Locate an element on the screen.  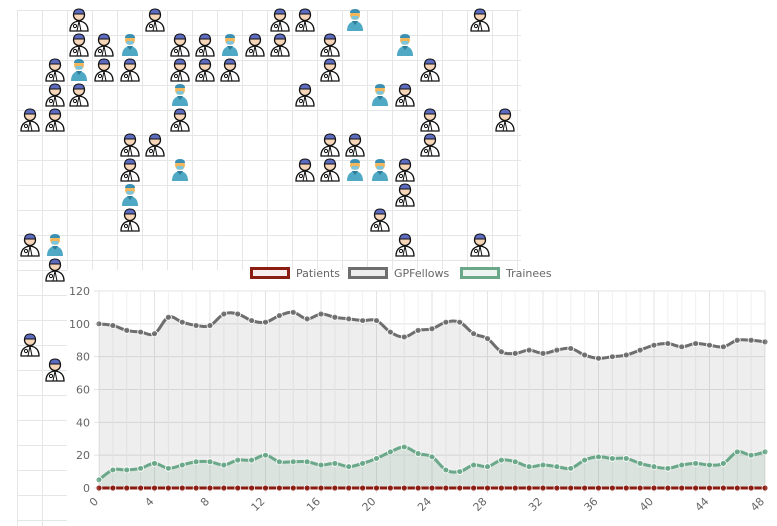
x-tick-label: 4 is located at coordinates (149, 502).